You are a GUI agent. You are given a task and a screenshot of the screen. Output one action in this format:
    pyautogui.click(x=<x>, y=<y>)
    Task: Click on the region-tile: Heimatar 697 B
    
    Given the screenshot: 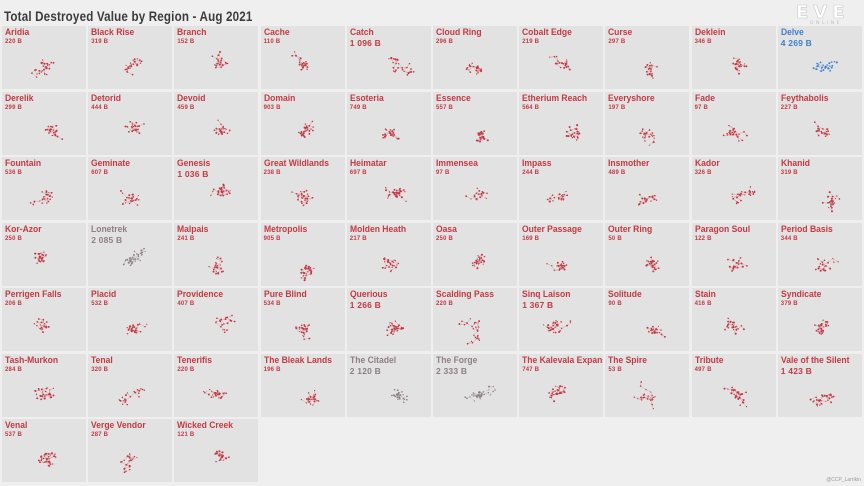 What is the action you would take?
    pyautogui.click(x=388, y=188)
    